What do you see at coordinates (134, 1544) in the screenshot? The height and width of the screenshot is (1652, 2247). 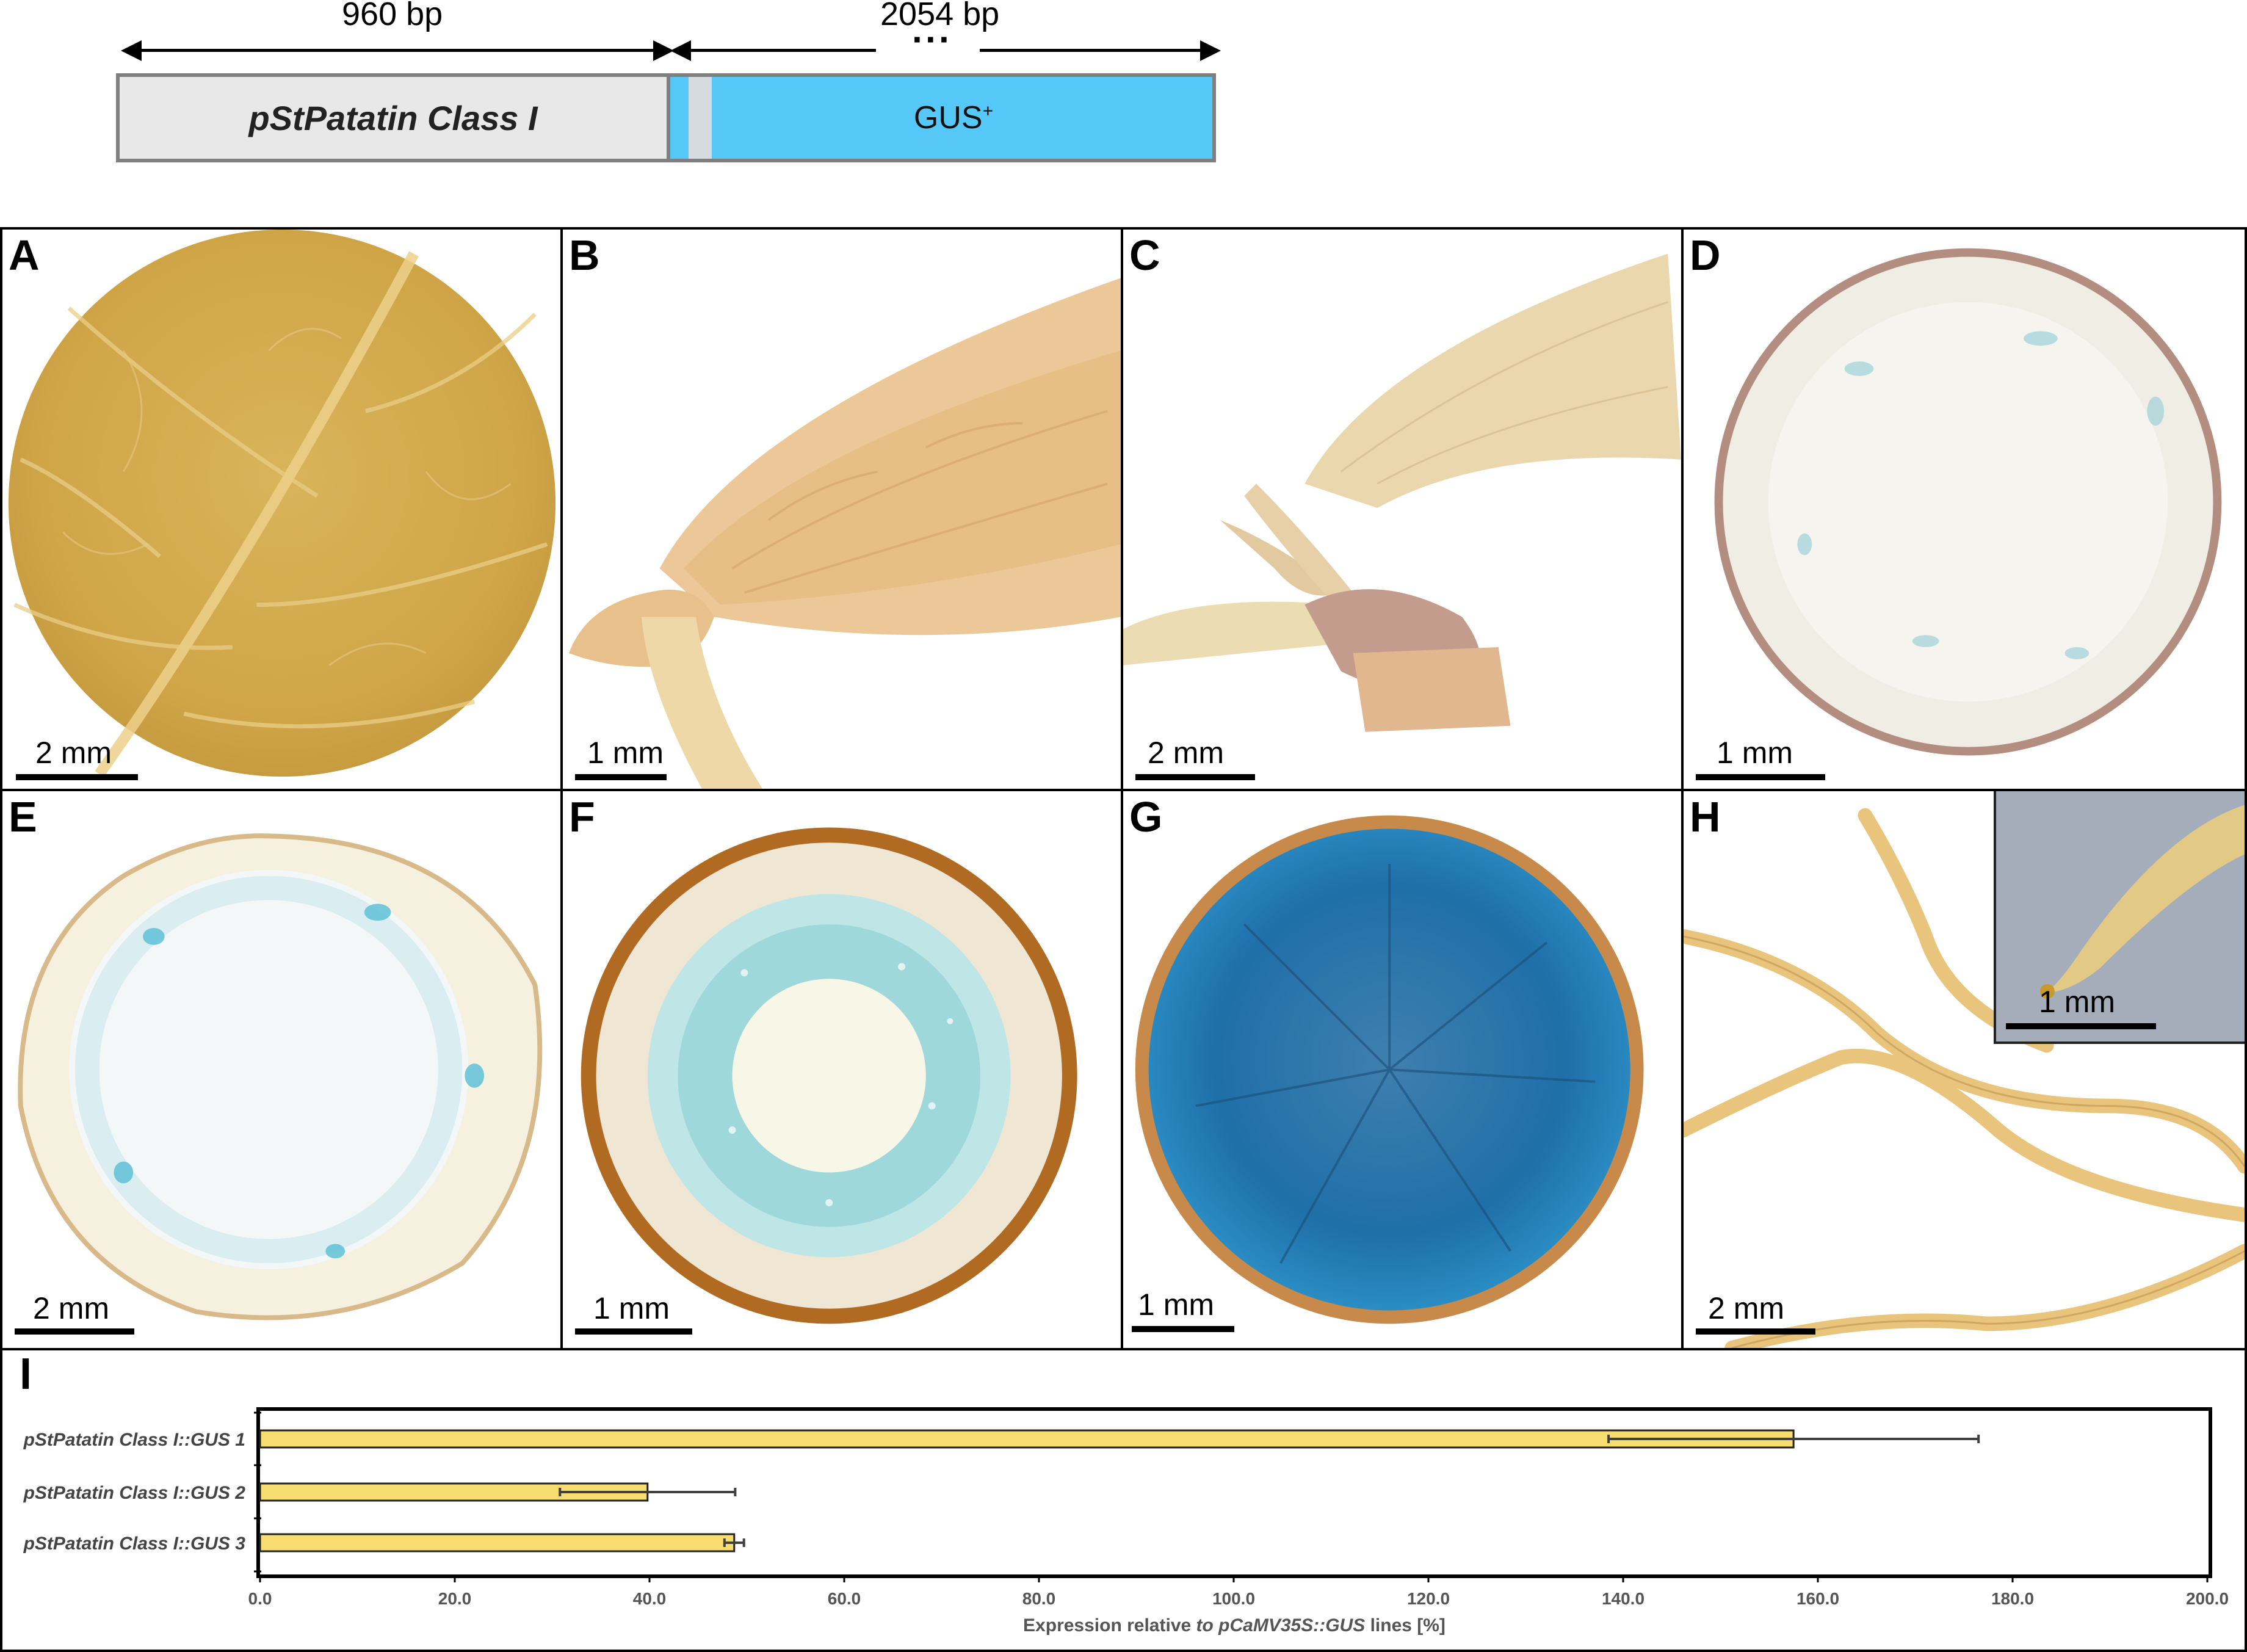 I see `category-label: pStPatatin Class I::GUS 3` at bounding box center [134, 1544].